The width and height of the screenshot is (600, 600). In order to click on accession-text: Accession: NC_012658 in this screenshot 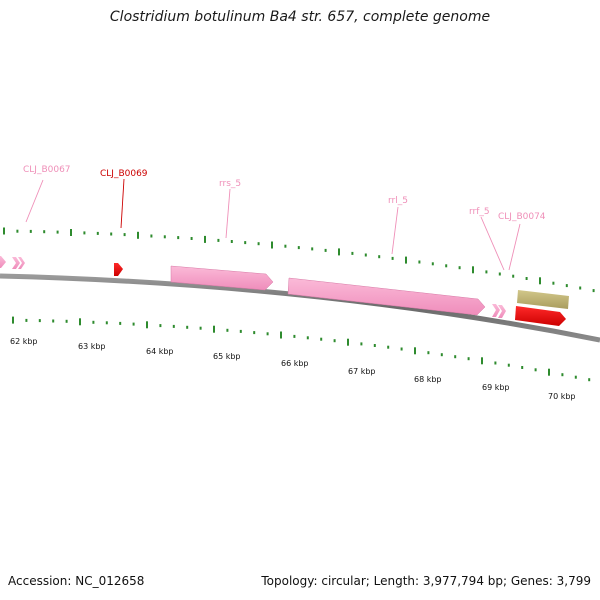, I will do `click(76, 581)`.